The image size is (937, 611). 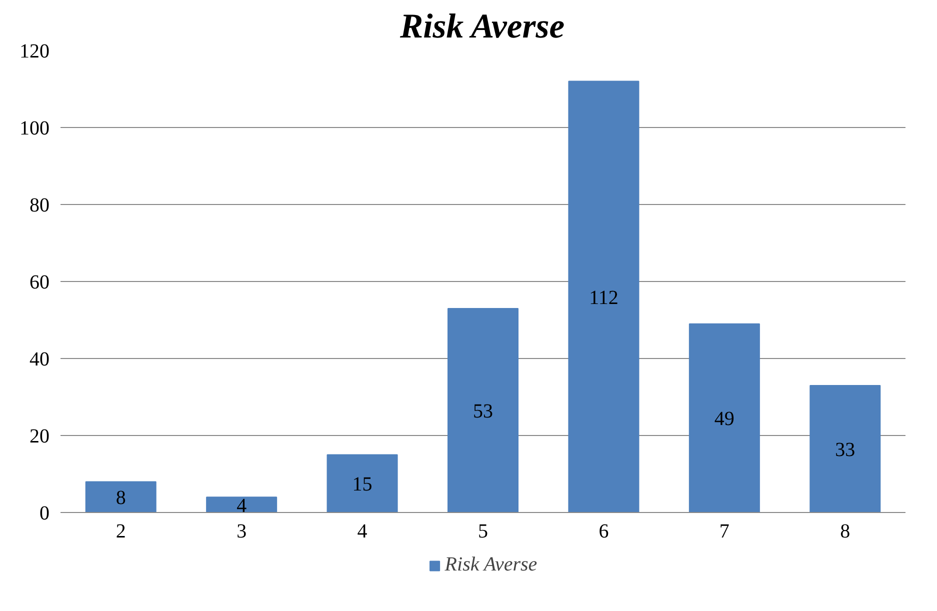 I want to click on x-tick-label: 5, so click(x=483, y=531).